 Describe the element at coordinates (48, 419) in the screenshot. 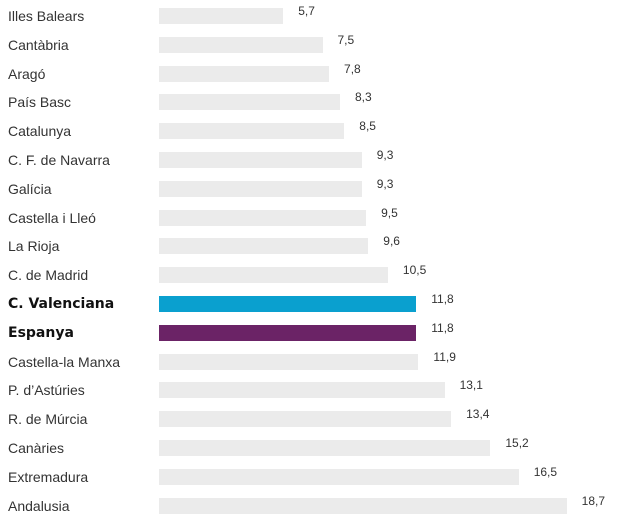

I see `category-label: R. de Múrcia` at that location.